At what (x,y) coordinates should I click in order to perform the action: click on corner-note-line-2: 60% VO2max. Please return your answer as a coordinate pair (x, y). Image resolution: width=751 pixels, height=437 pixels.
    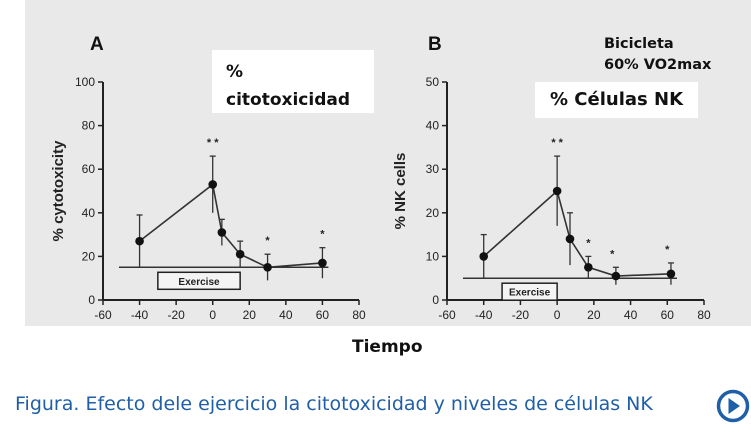
    Looking at the image, I should click on (658, 65).